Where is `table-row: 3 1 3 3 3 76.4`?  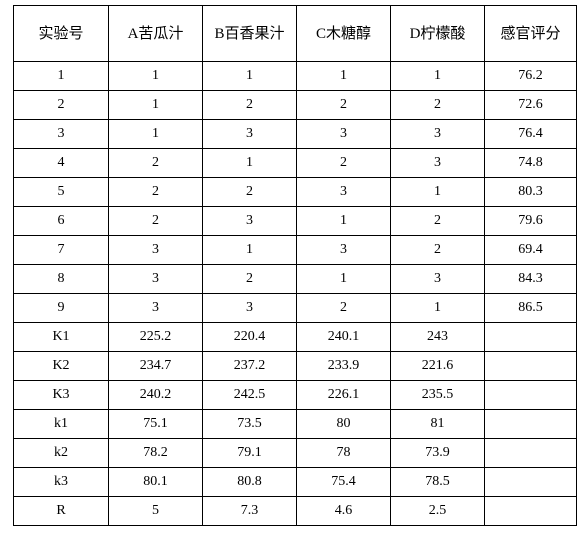
table-row: 3 1 3 3 3 76.4 is located at coordinates (295, 134).